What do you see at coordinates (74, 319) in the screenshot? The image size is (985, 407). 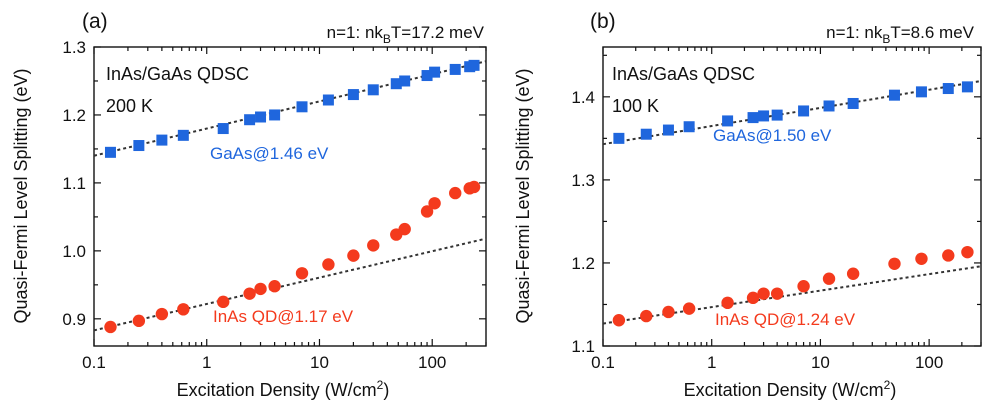 I see `y-tick-label: 0.9` at bounding box center [74, 319].